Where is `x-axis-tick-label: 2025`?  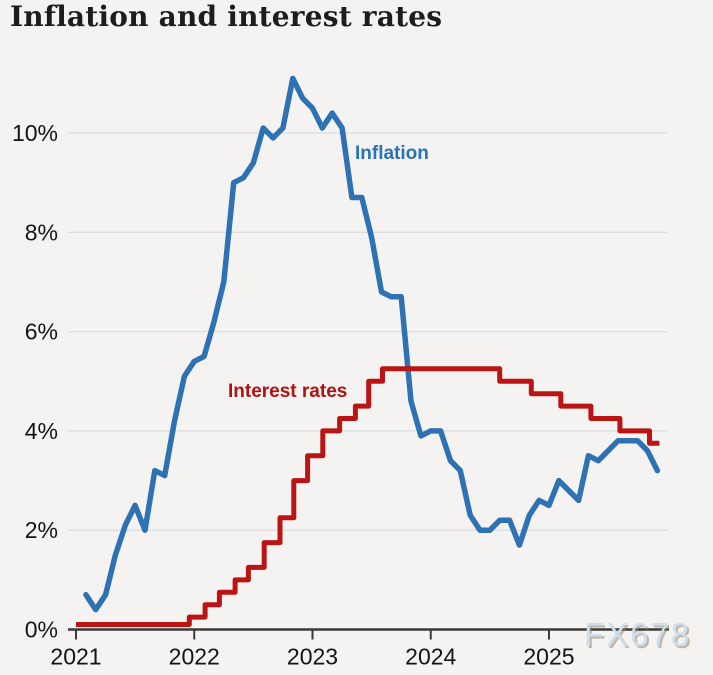
x-axis-tick-label: 2025 is located at coordinates (548, 657).